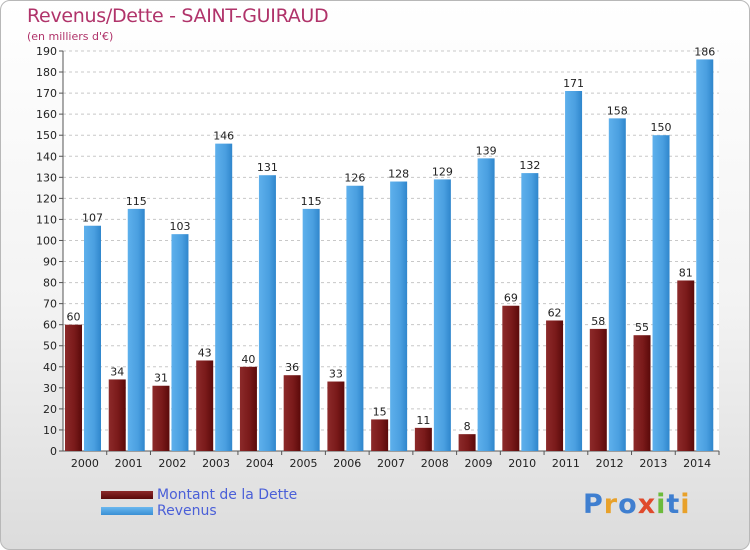 The image size is (750, 550). Describe the element at coordinates (223, 136) in the screenshot. I see `value-label-revenue-2003: 146` at that location.